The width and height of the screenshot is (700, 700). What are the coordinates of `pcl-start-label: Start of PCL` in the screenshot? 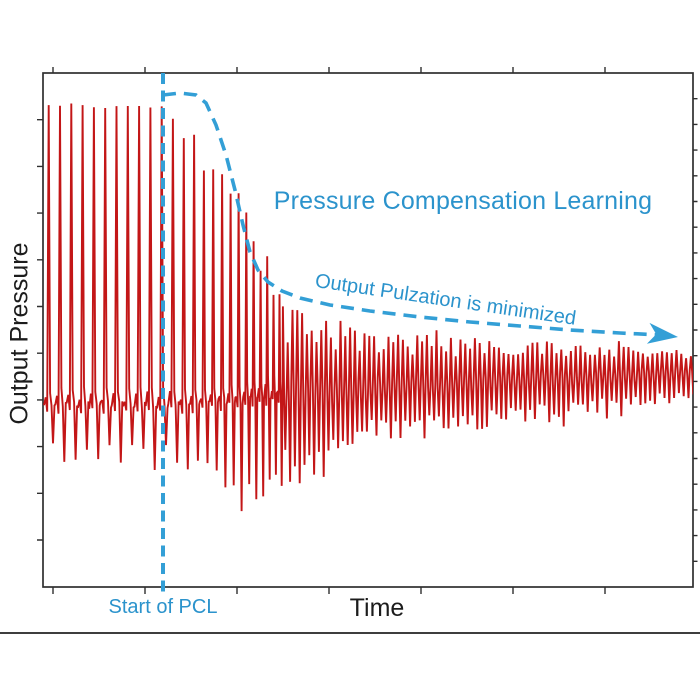 It's located at (163, 607).